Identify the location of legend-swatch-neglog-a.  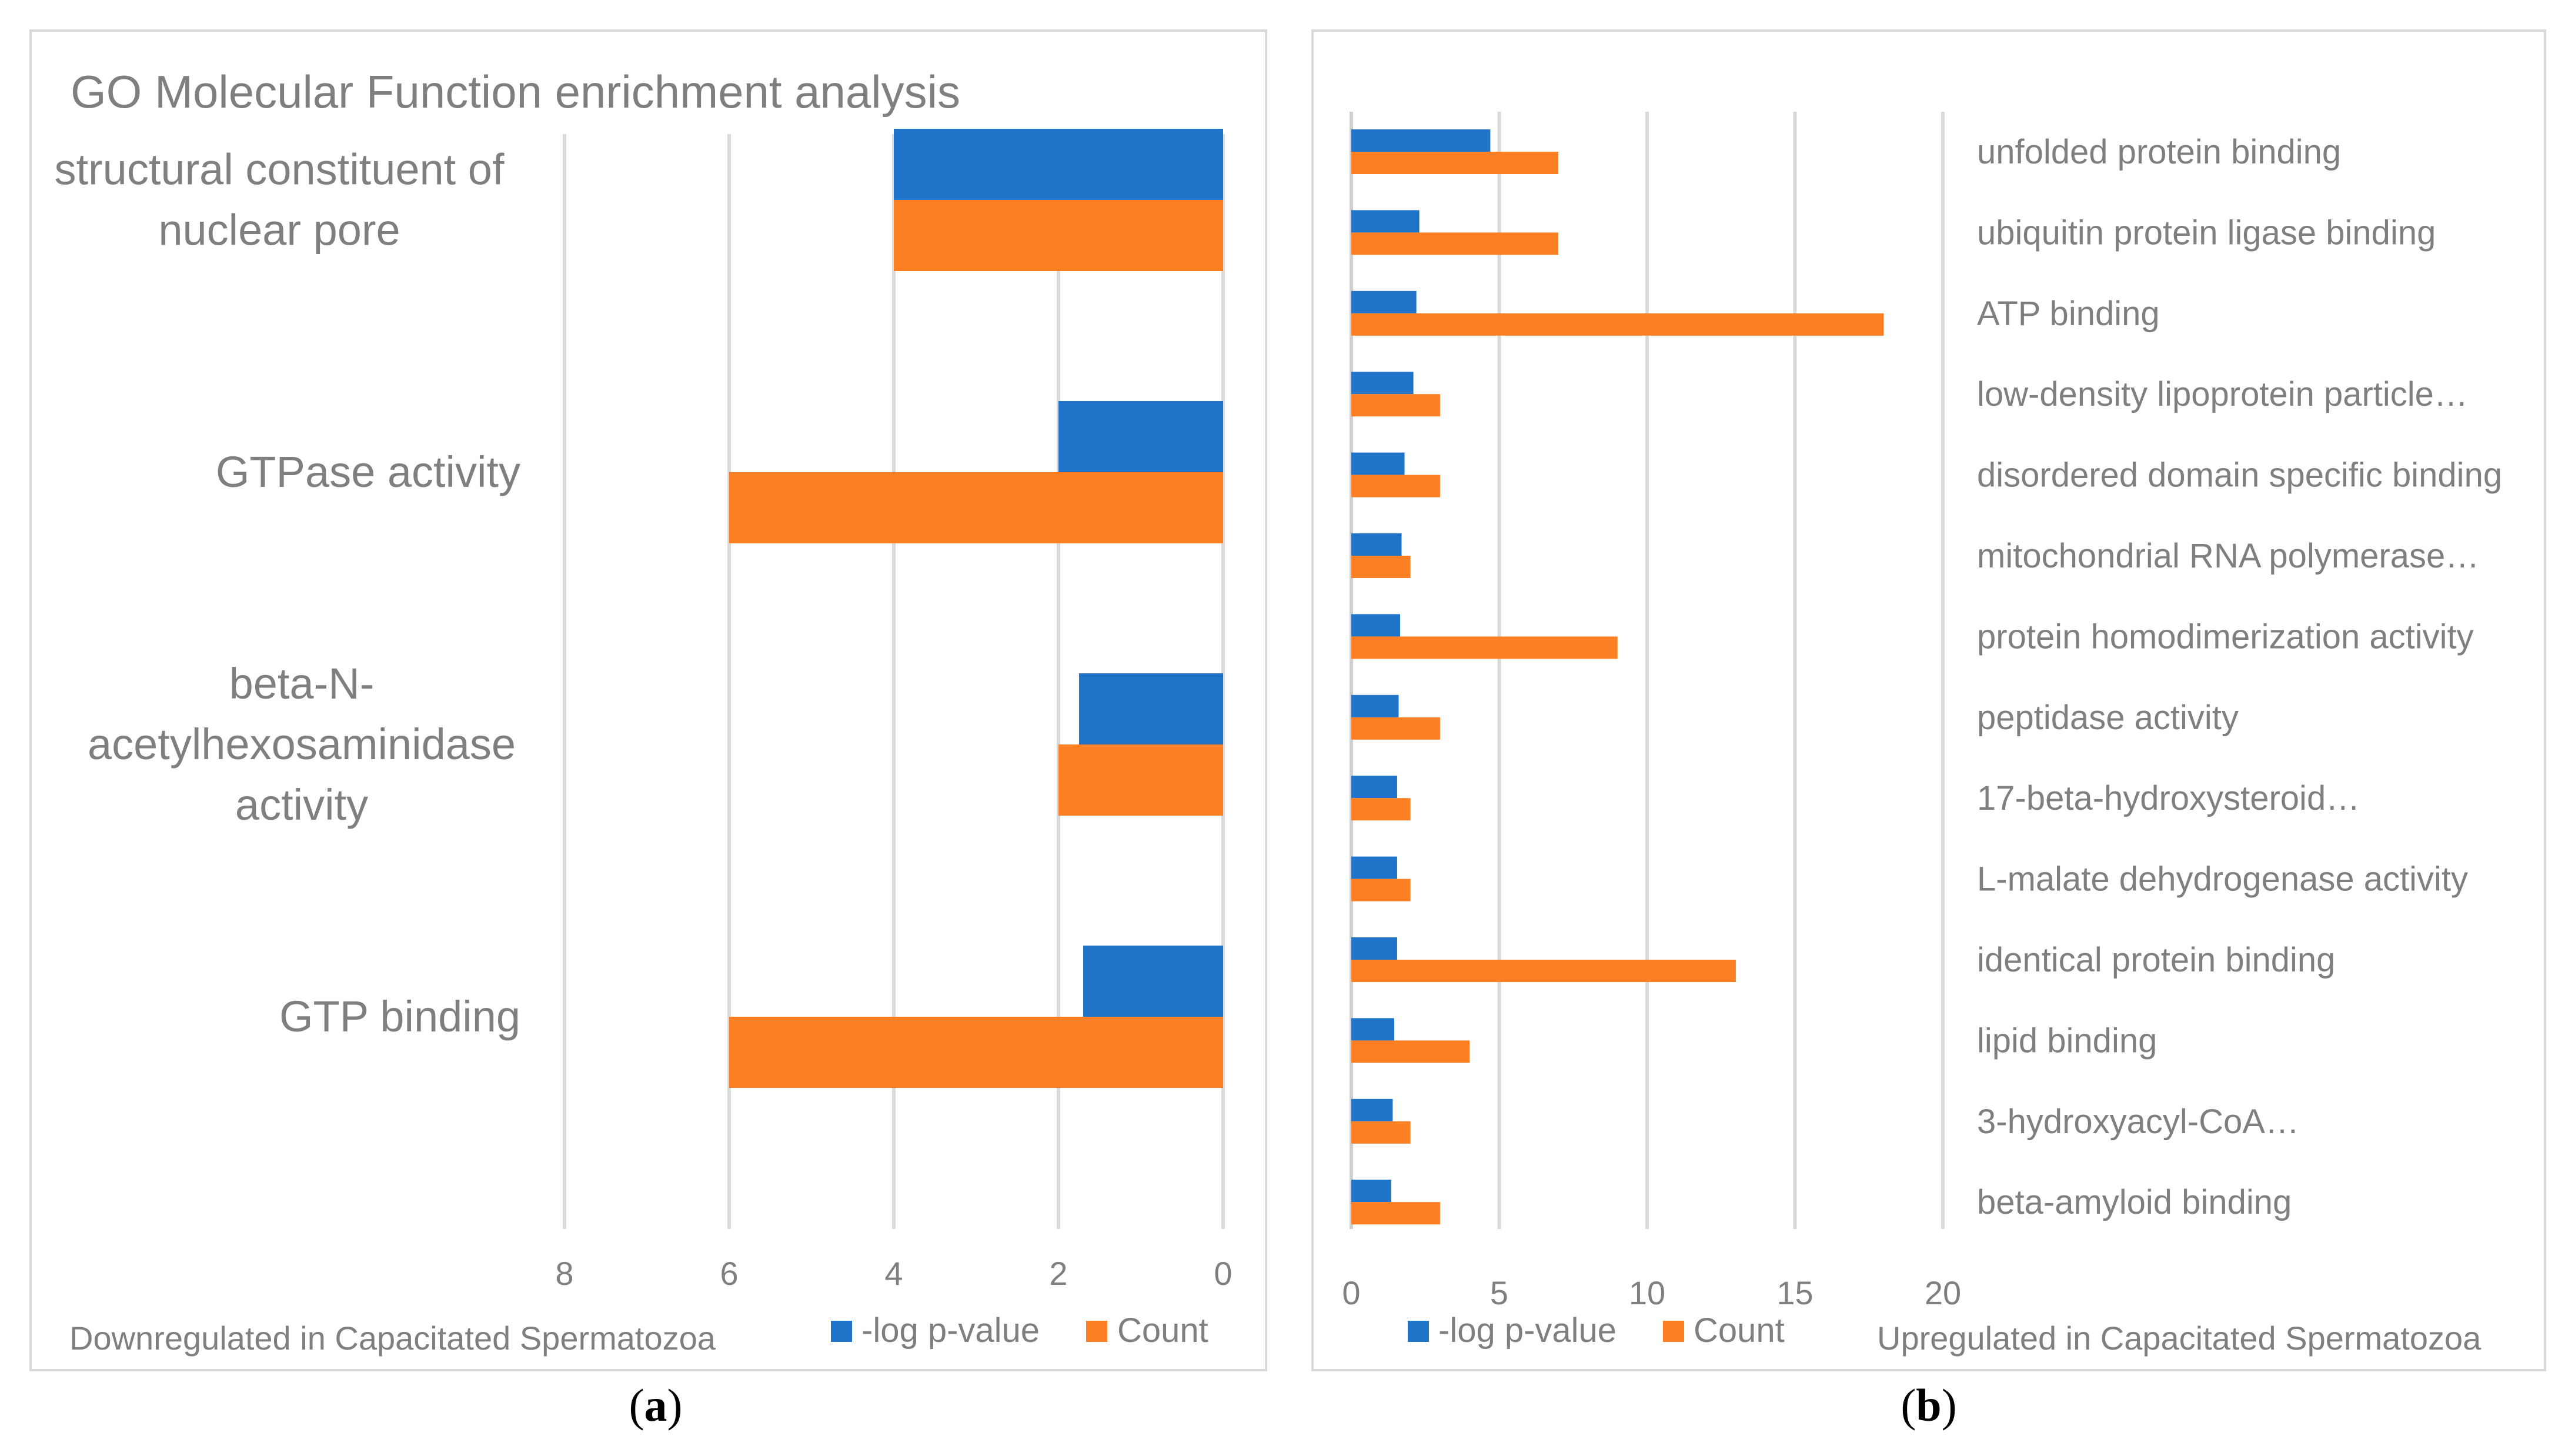
(841, 1331).